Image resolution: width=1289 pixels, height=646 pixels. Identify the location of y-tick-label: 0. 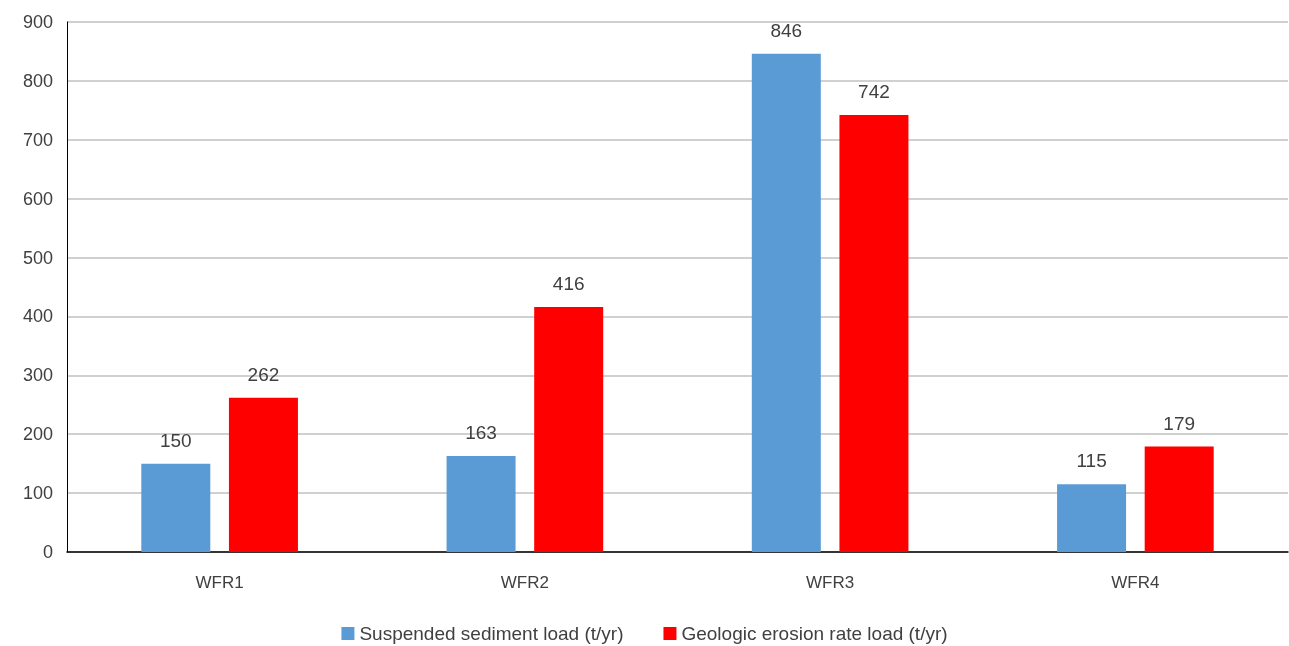
(47, 552).